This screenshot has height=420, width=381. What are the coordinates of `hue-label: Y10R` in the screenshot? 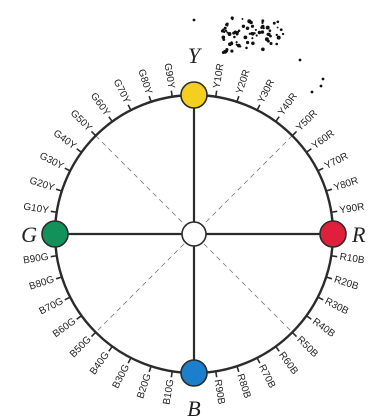 It's located at (219, 76).